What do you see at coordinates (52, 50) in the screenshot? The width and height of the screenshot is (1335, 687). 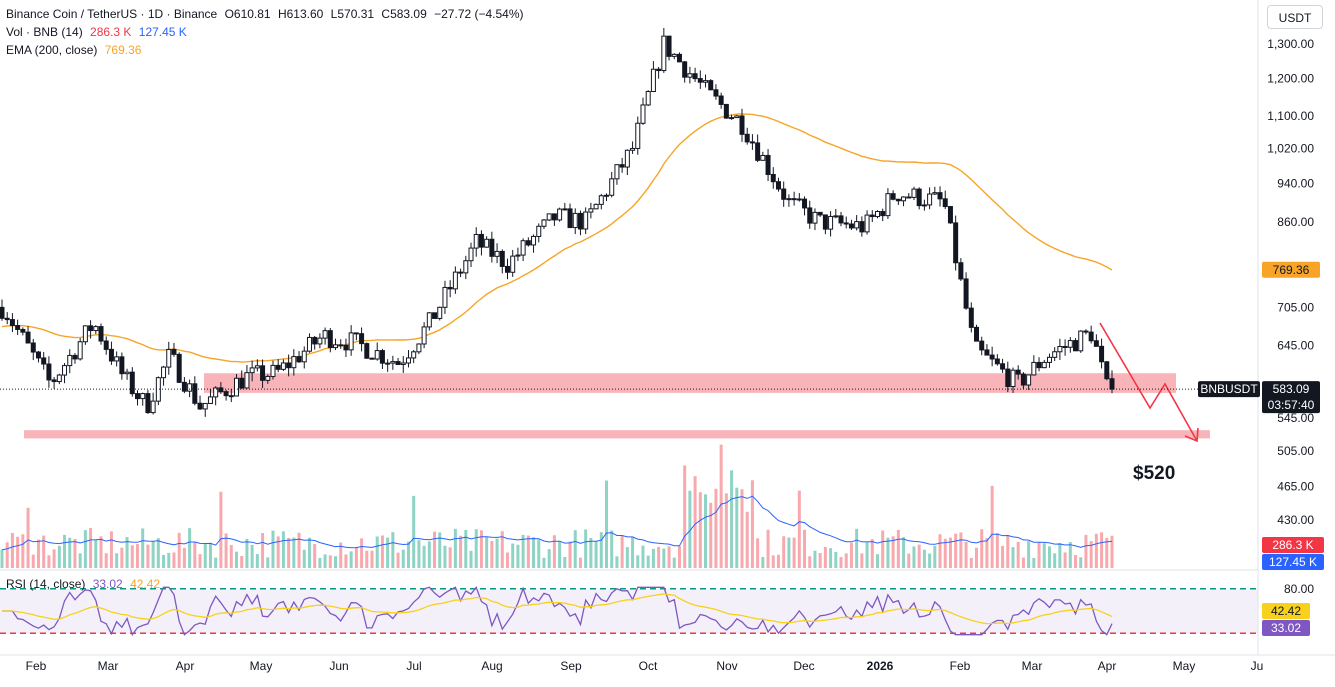 I see `ema-label: EMA (200, close)` at bounding box center [52, 50].